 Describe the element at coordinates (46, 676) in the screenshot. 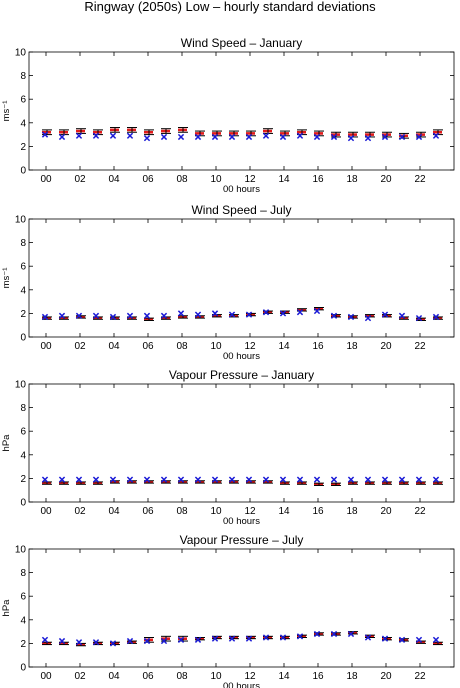

I see `x-tick-label: 00` at that location.